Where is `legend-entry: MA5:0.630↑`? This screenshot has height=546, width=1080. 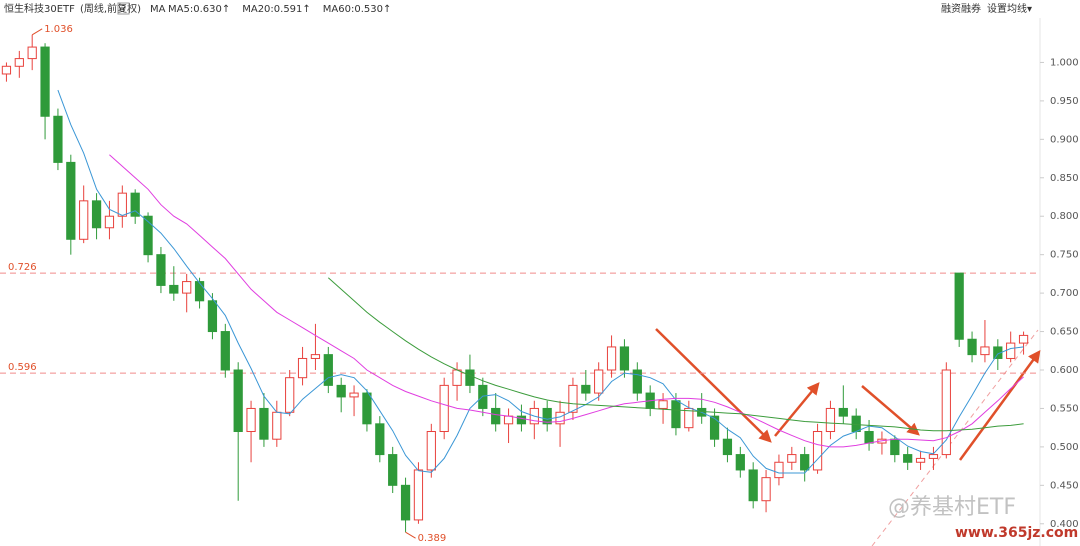
legend-entry: MA5:0.630↑ is located at coordinates (199, 9).